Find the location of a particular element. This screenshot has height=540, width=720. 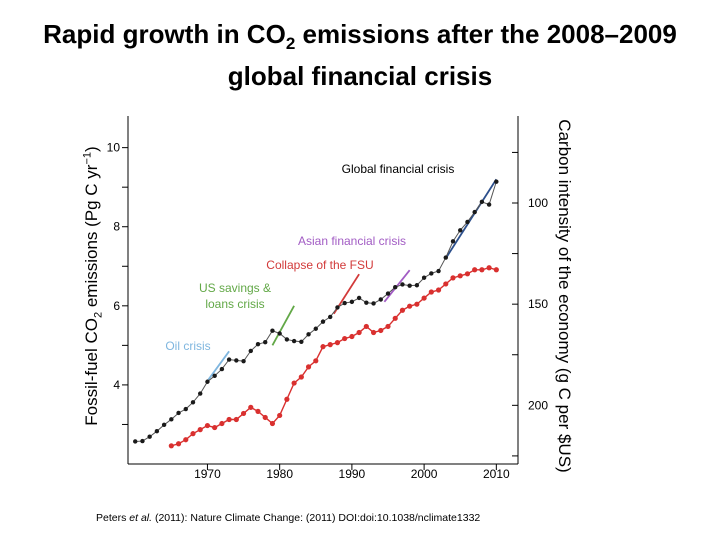

gfc-label: Global financial crisis is located at coordinates (398, 169).